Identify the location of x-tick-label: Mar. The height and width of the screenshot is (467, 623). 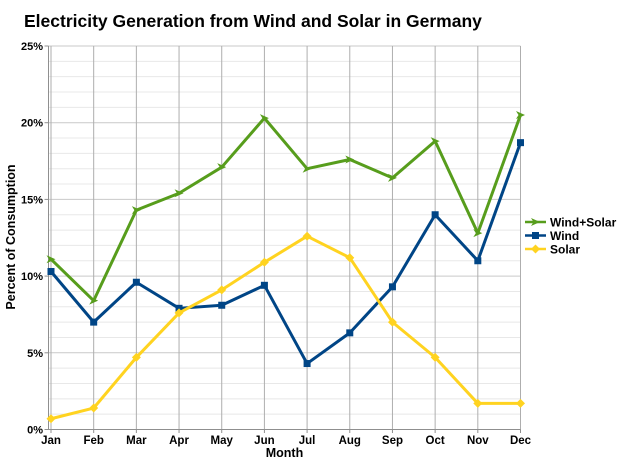
(136, 441).